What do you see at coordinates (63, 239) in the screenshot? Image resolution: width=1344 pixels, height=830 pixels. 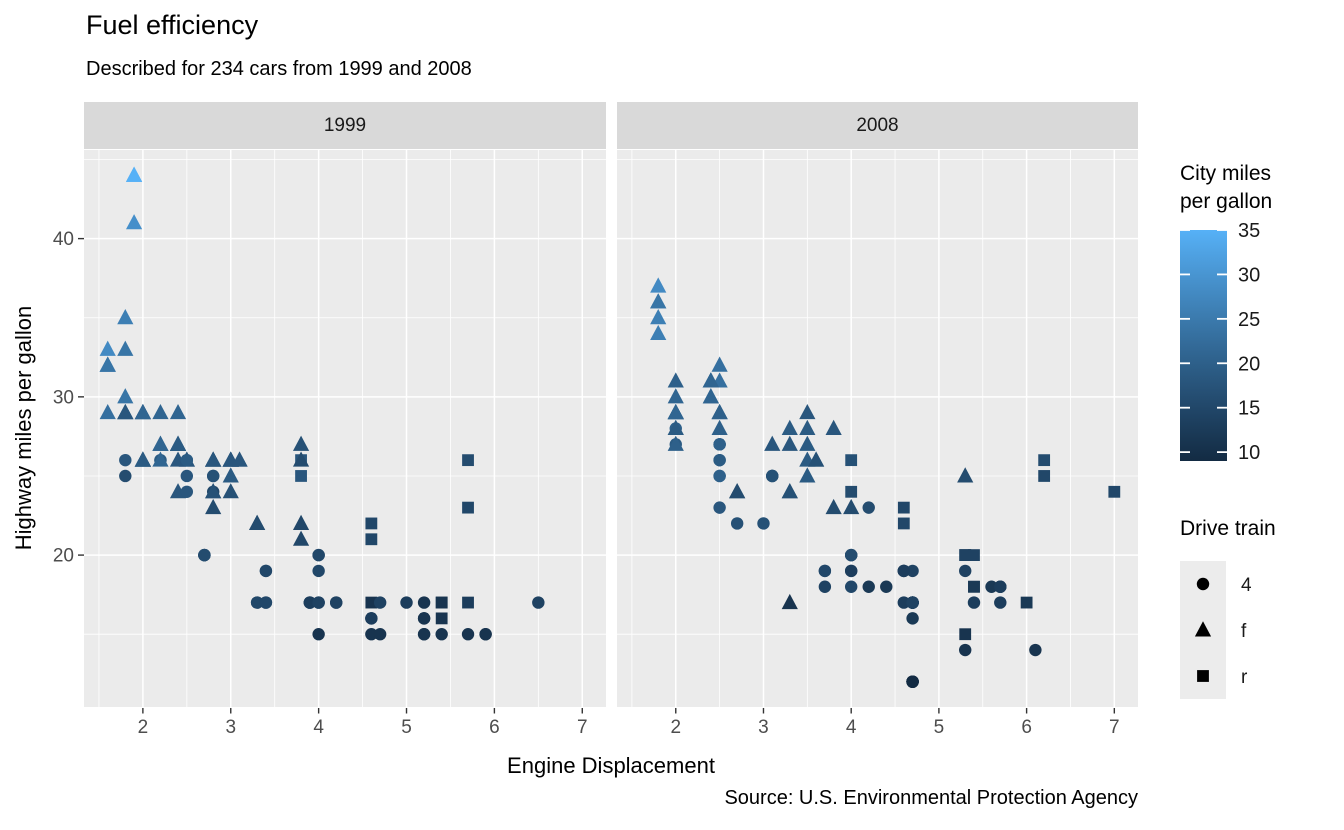 I see `y-tick-label: 40` at bounding box center [63, 239].